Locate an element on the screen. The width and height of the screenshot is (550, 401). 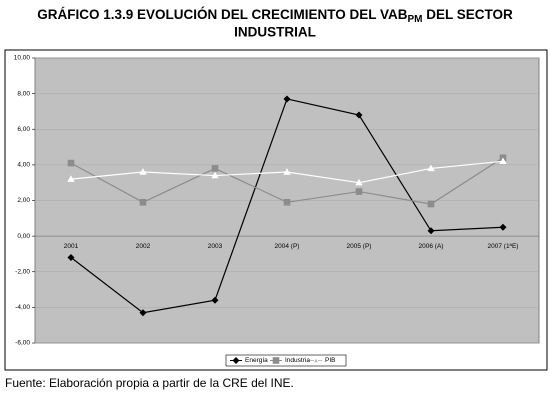
x-tick-label: 2002 is located at coordinates (143, 246).